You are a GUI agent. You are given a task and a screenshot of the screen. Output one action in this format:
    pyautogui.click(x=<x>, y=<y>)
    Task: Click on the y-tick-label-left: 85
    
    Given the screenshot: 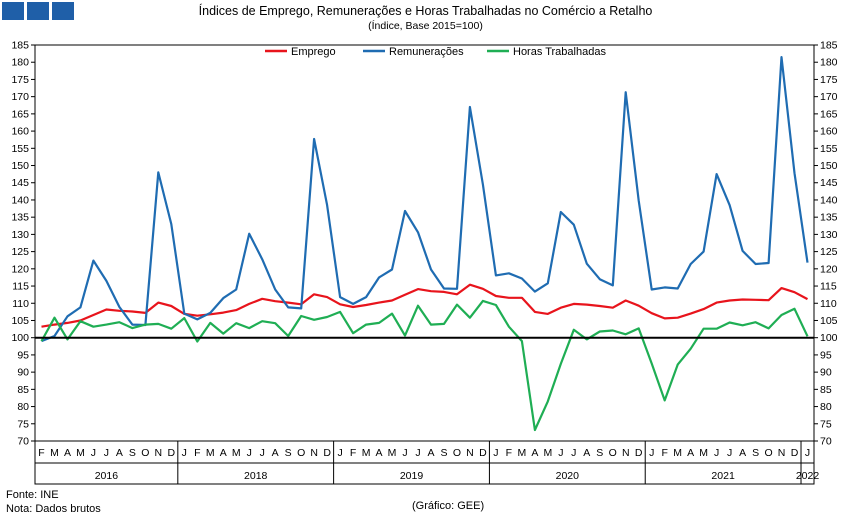 What is the action you would take?
    pyautogui.click(x=23, y=390)
    